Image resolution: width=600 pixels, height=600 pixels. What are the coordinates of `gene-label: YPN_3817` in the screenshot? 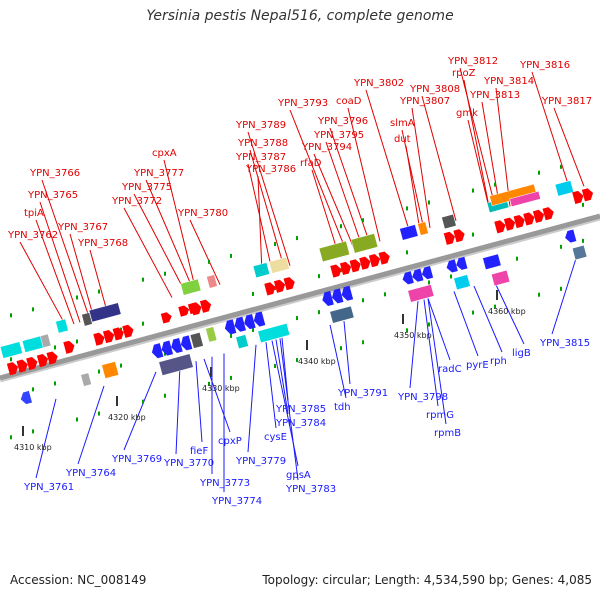 It's located at (566, 101).